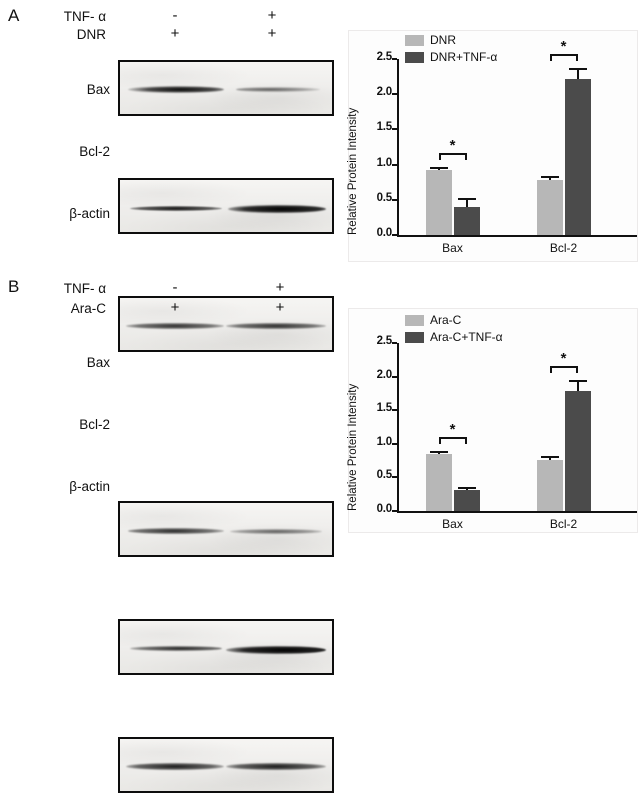 The height and width of the screenshot is (793, 638). What do you see at coordinates (84, 16) in the screenshot?
I see `treatment-label-tnf-a: TNF- α` at bounding box center [84, 16].